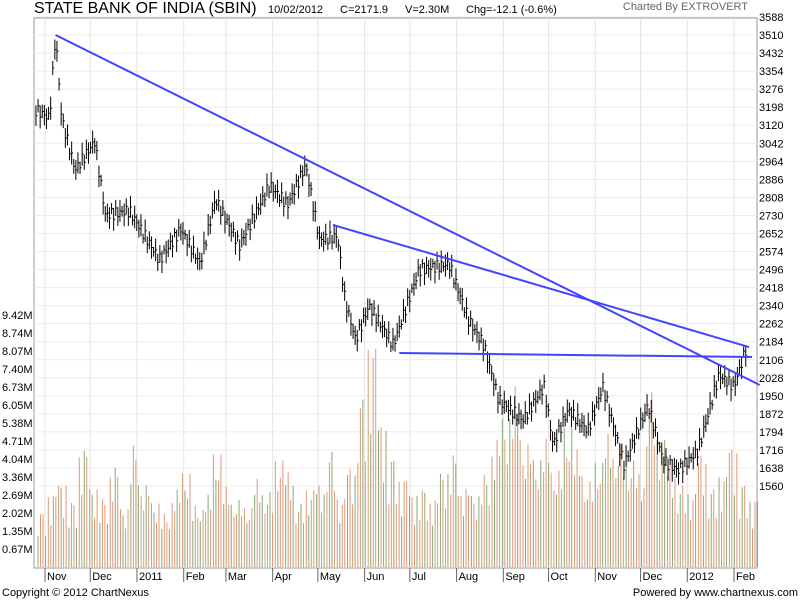 This screenshot has width=800, height=600. Describe the element at coordinates (771, 216) in the screenshot. I see `price-tick-label: 2730` at that location.